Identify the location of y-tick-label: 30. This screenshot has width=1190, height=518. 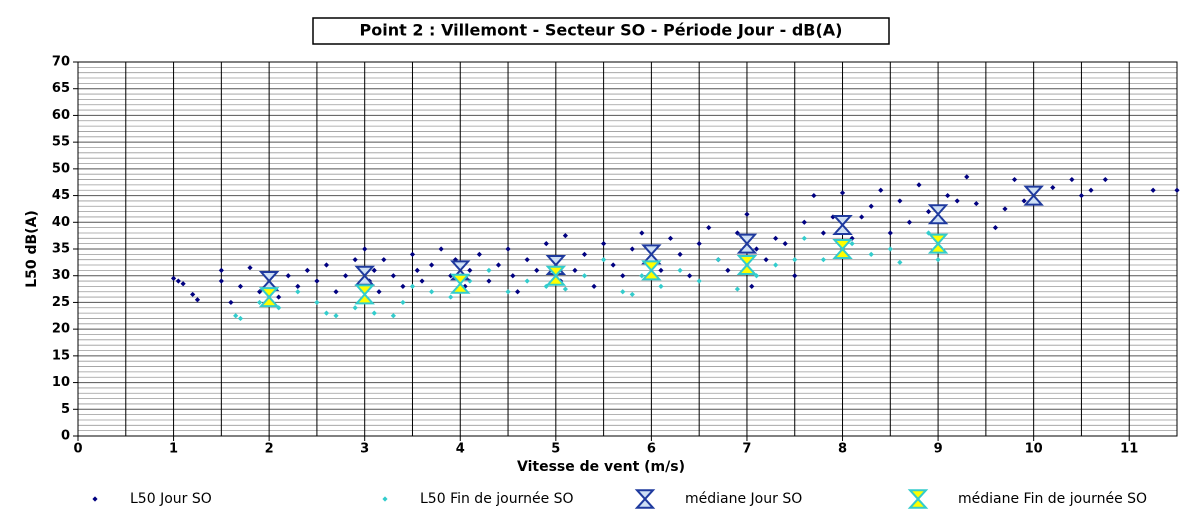
(61, 275).